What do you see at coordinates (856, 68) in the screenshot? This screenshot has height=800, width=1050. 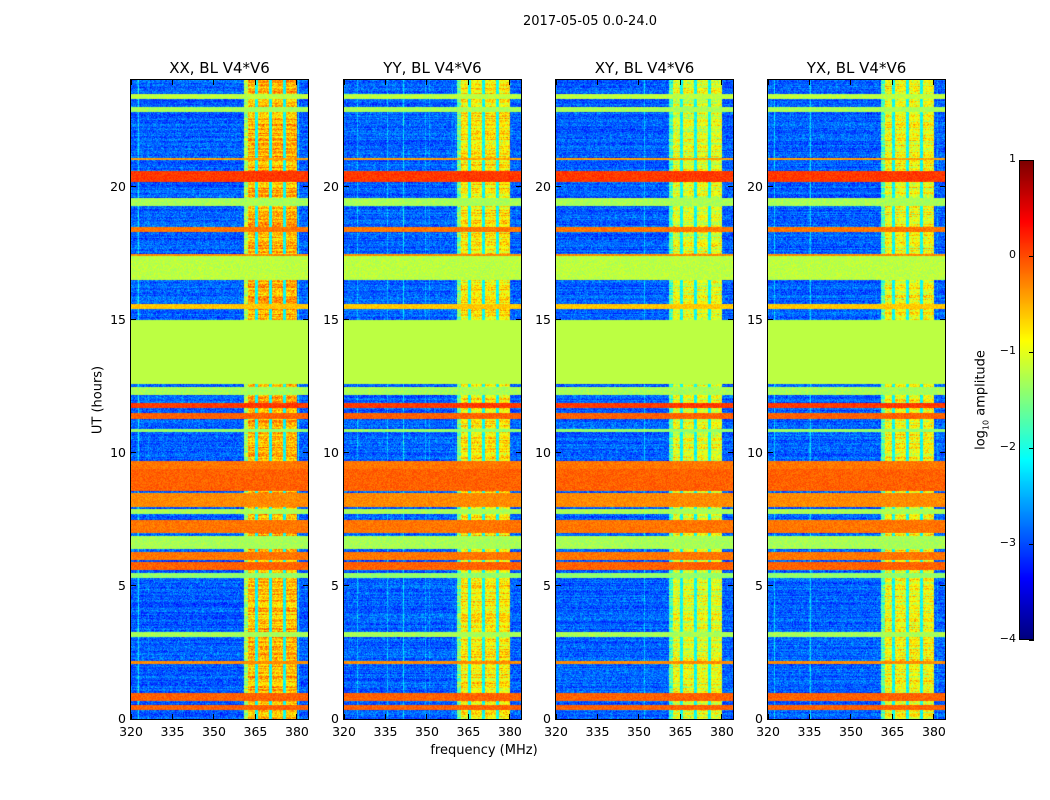 I see `panel-title: YX, BL V4*V6` at bounding box center [856, 68].